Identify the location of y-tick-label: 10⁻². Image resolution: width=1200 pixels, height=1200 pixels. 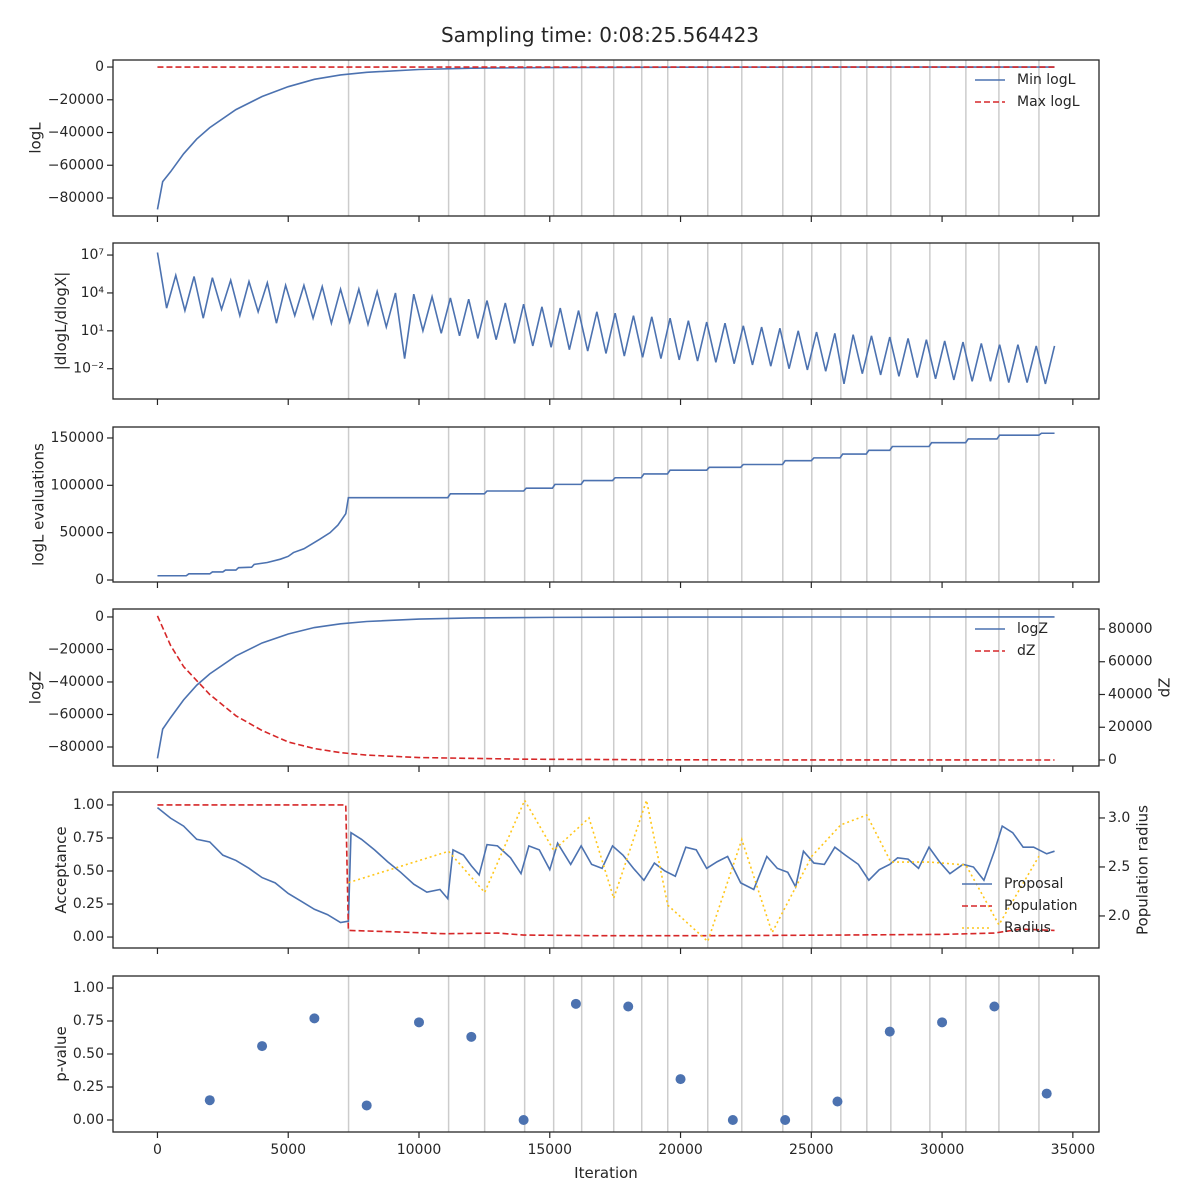
(88, 369).